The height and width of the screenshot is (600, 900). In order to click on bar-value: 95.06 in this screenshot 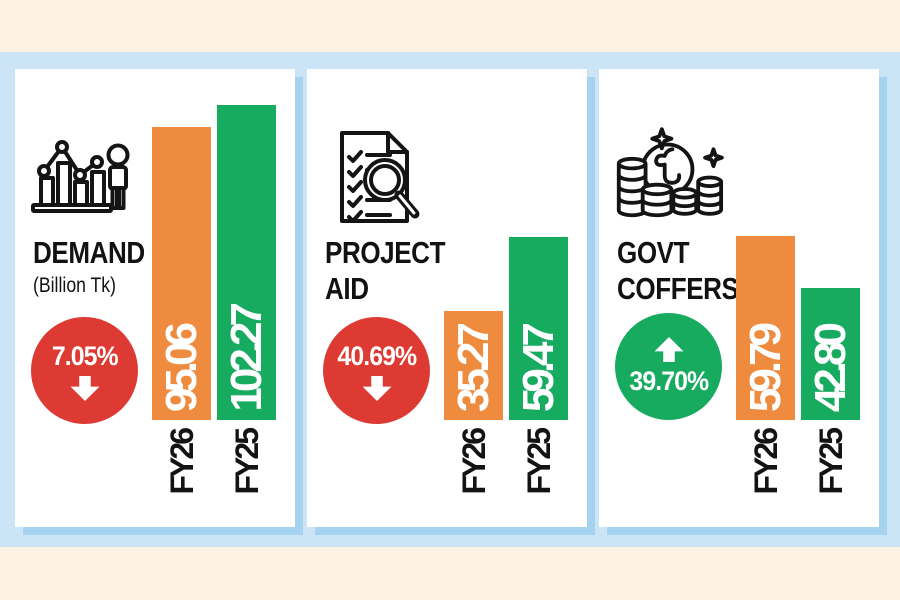, I will do `click(181, 369)`.